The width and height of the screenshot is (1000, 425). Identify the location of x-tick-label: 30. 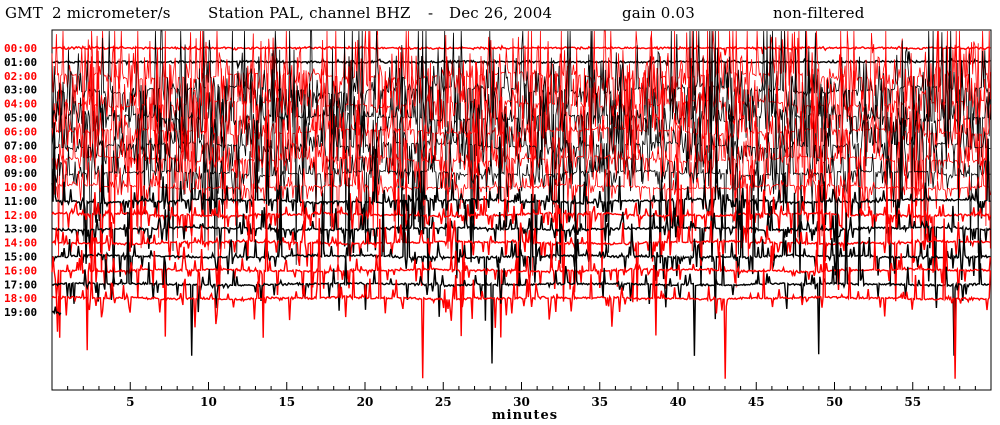
(521, 402).